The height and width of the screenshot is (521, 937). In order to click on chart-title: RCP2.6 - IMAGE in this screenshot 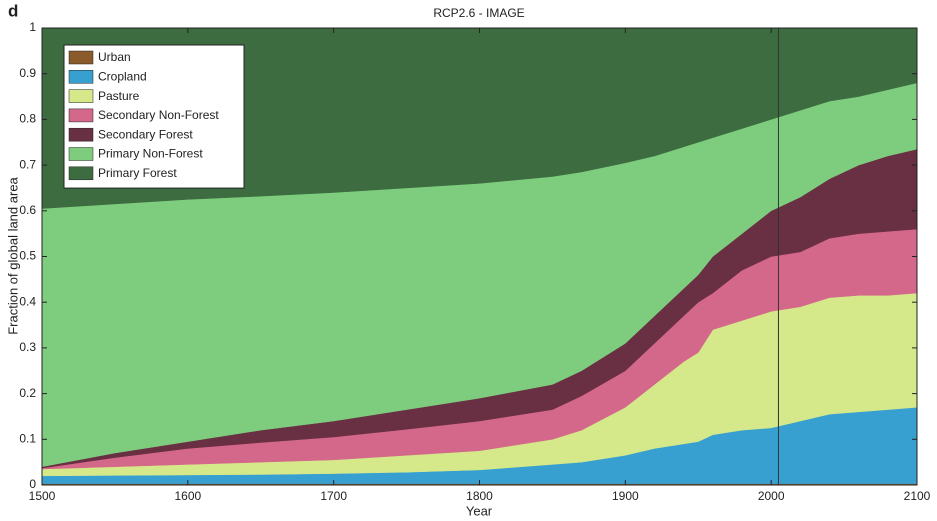, I will do `click(478, 13)`.